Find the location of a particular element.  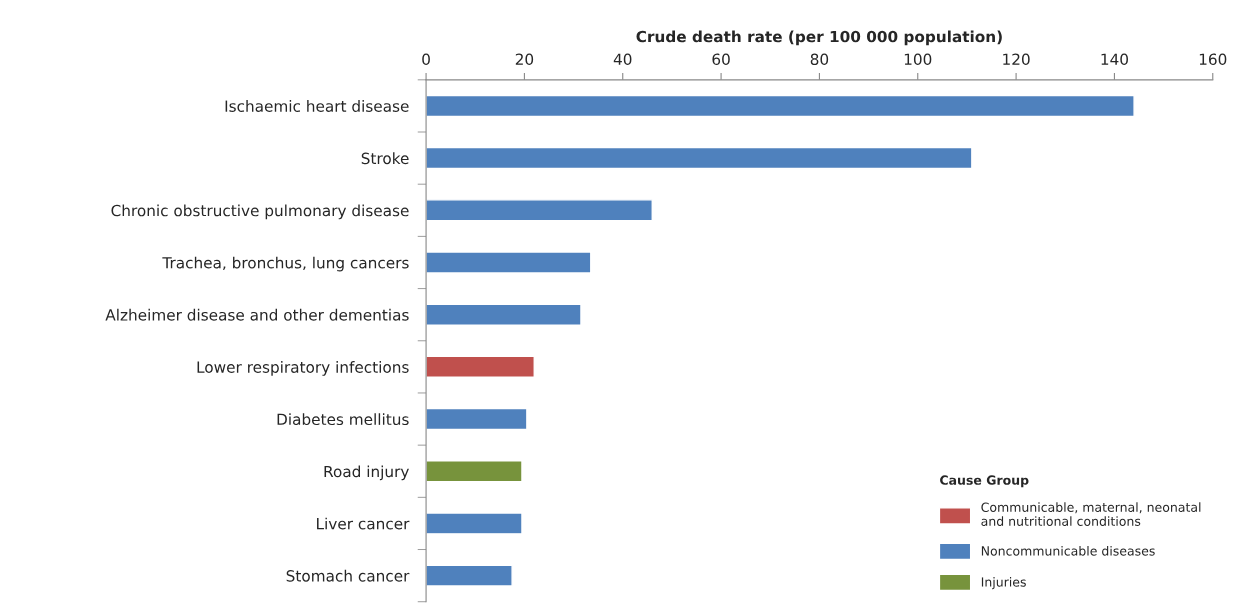

y-tick-label: Lower respiratory infections is located at coordinates (303, 368).